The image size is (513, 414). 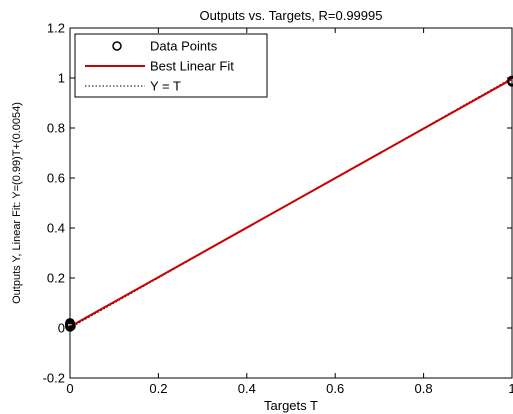 What do you see at coordinates (291, 15) in the screenshot?
I see `chart-title: Outputs vs. Targets, R=0.99995` at bounding box center [291, 15].